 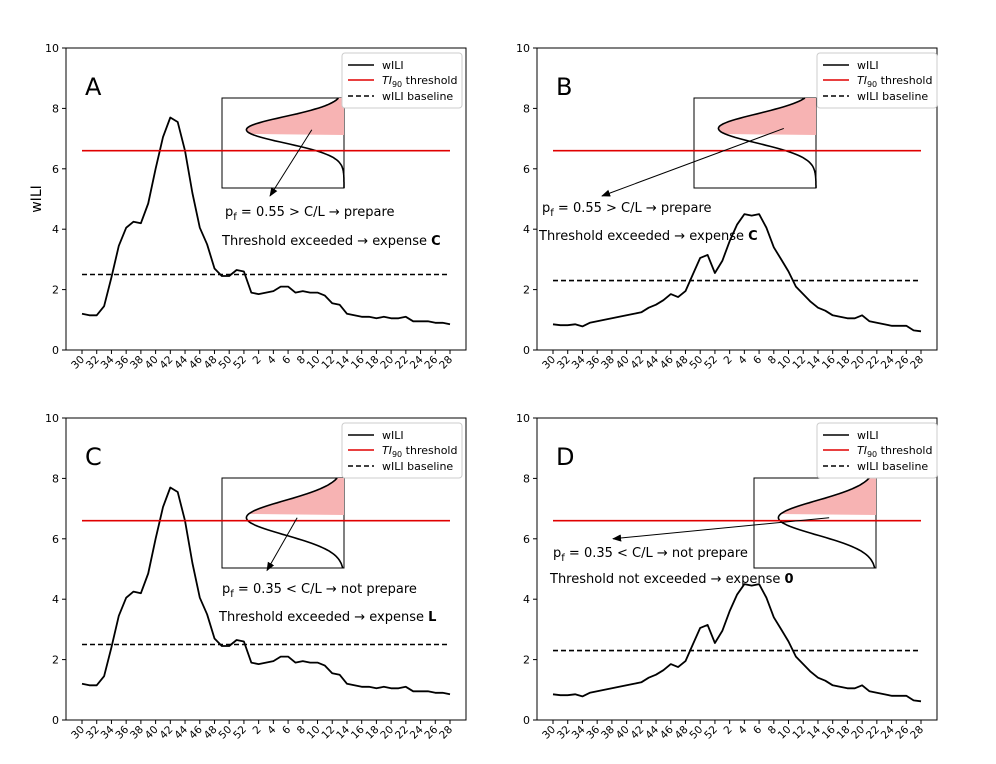 I want to click on outcome-annotation: Threshold exceeded → expense L, so click(x=327, y=617).